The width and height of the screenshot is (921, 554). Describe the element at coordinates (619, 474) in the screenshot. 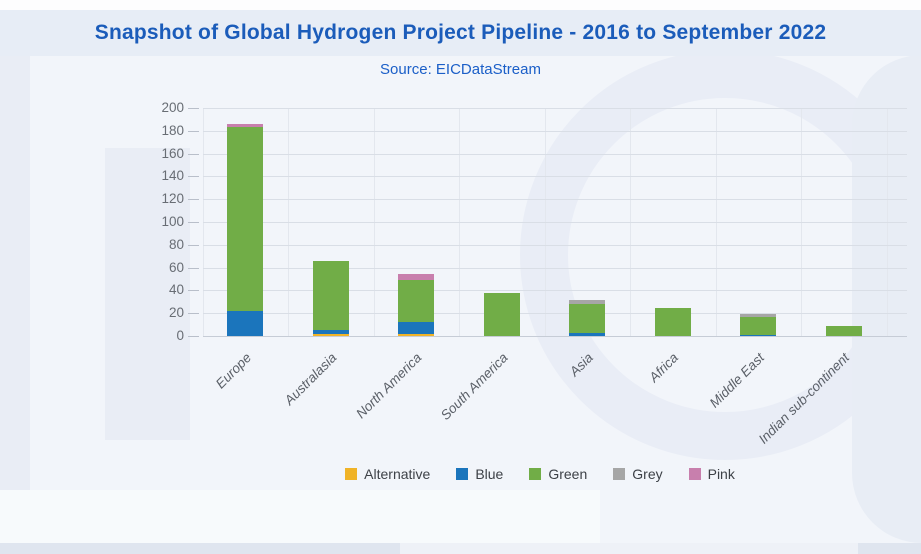

I see `legend-swatch-grey` at that location.